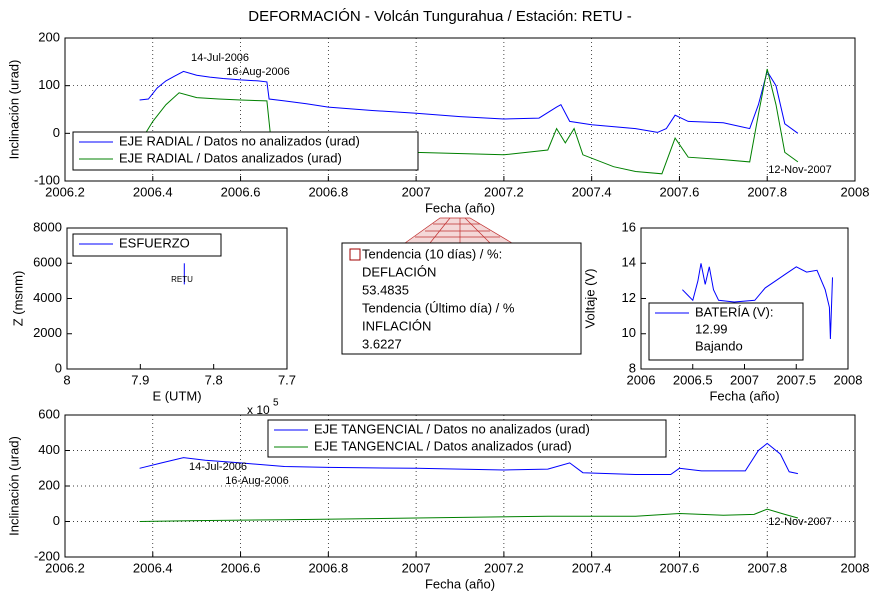  What do you see at coordinates (719, 345) in the screenshot?
I see `legend-note: Bajando` at bounding box center [719, 345].